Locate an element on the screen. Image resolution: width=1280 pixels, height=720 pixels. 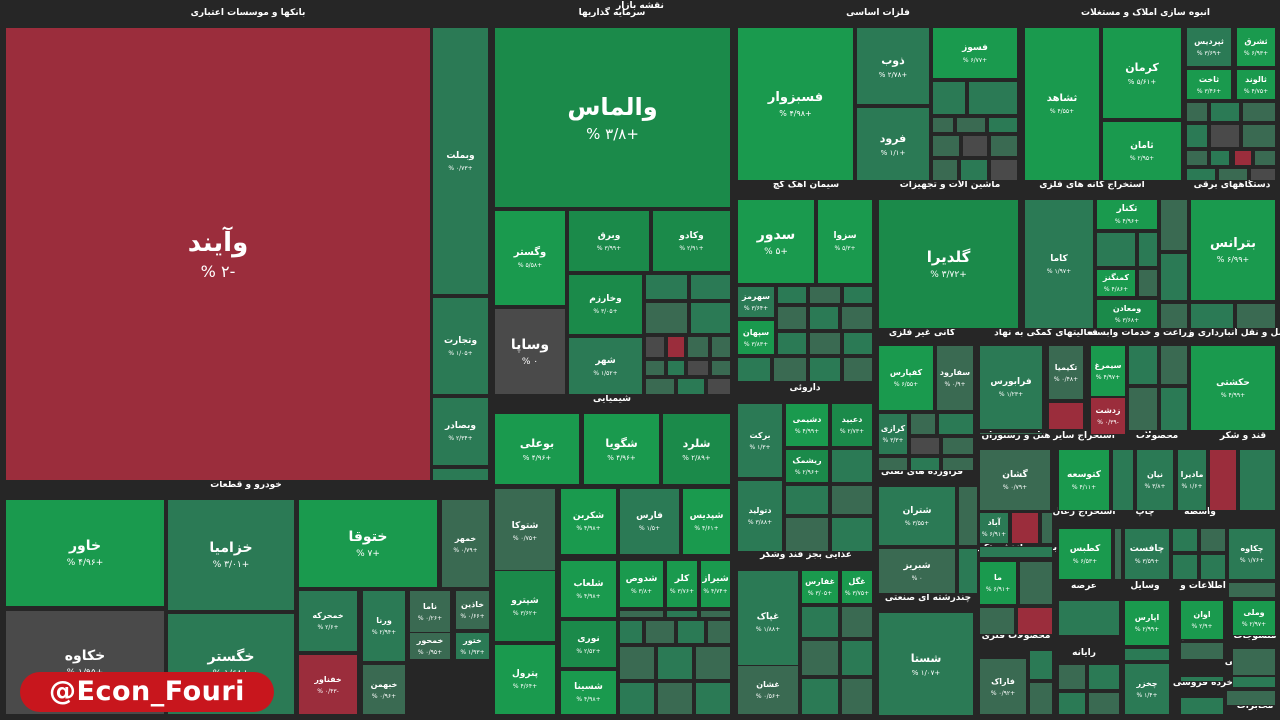
stock-tile: خبهمن +۰/۹۶ % is located at coordinates (384, 689).